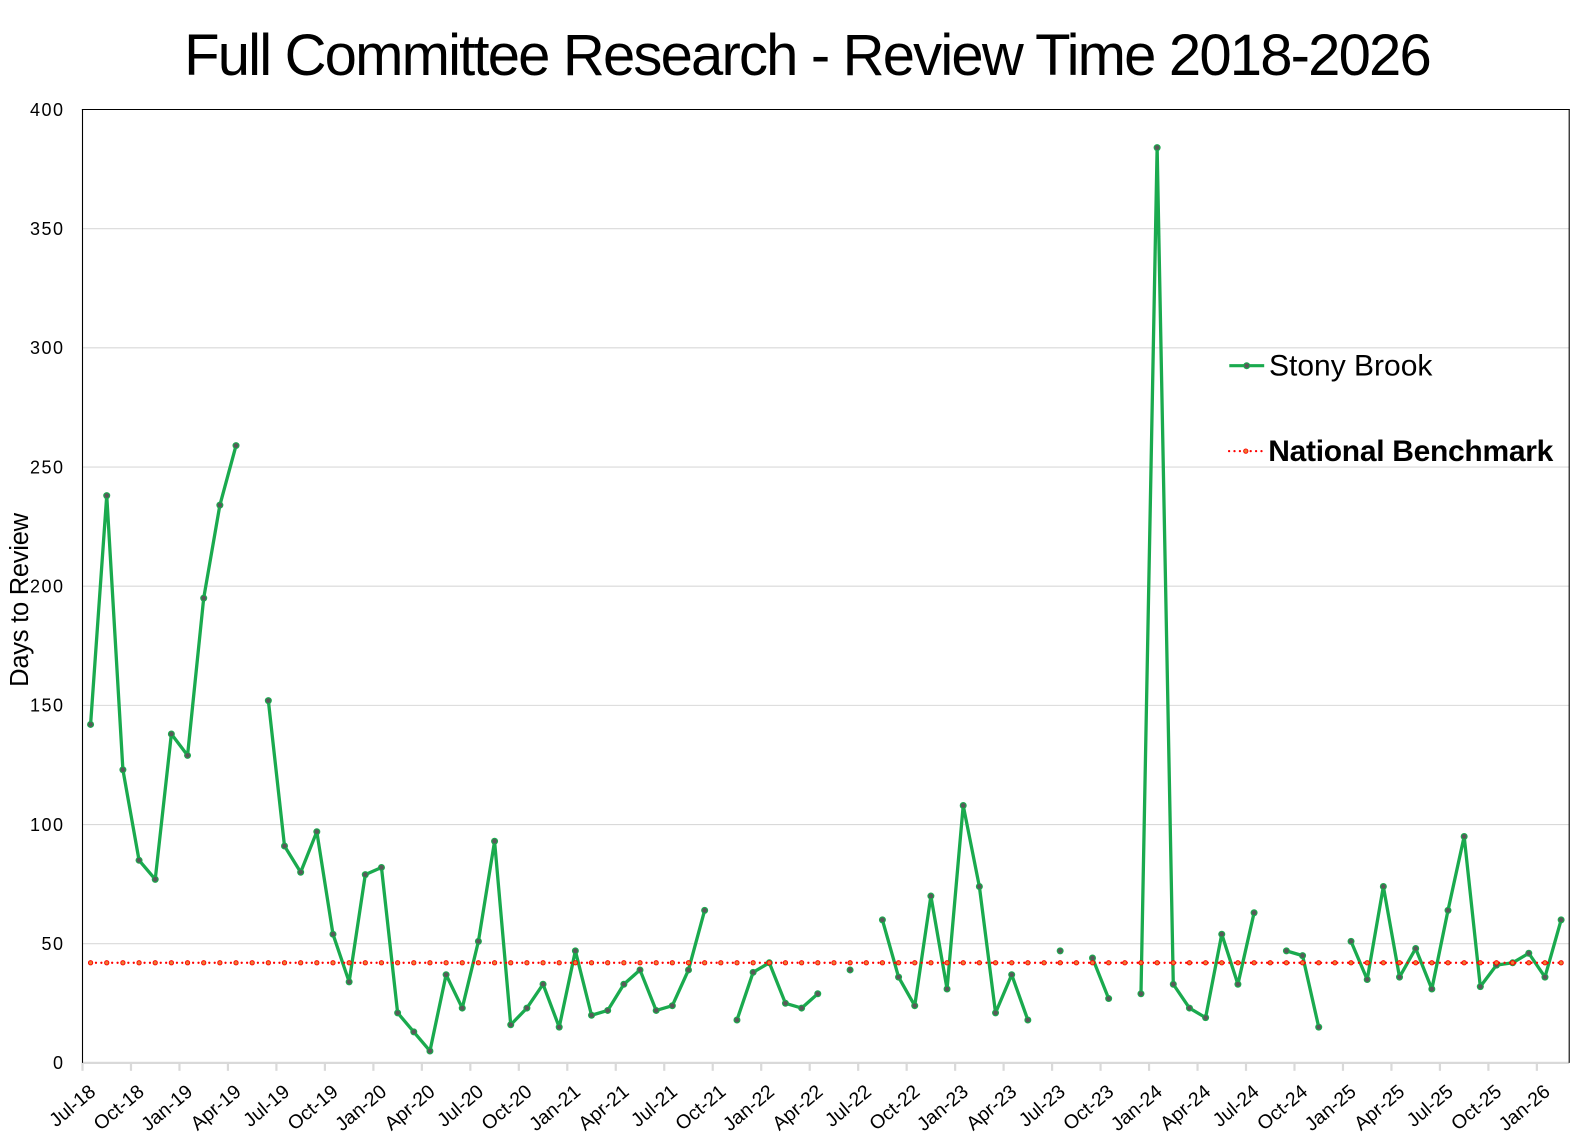 This screenshot has height=1148, width=1578. I want to click on svg-text: Days to Review, so click(20, 599).